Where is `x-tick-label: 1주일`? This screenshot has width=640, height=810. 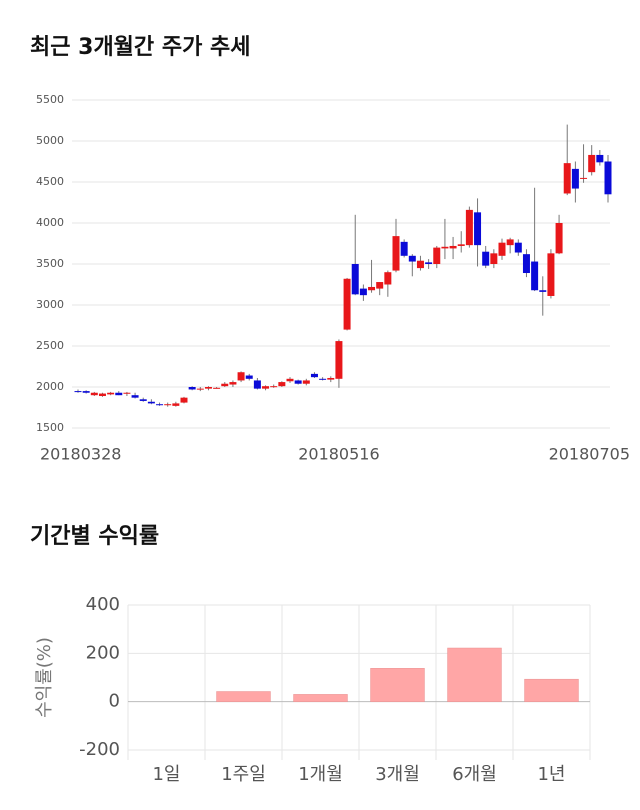
x-tick-label: 1주일 is located at coordinates (243, 774).